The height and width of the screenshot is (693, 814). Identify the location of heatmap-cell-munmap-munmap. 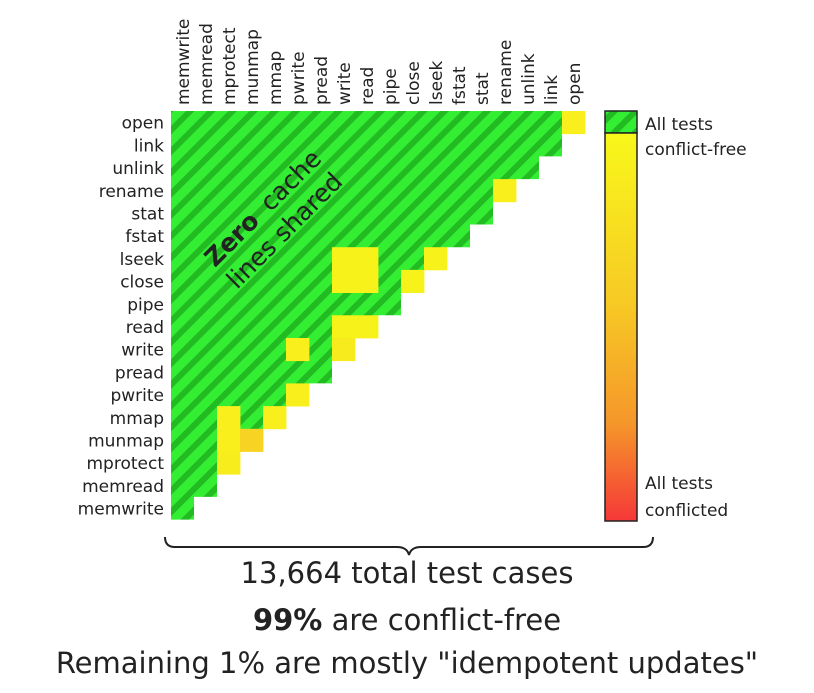
(252, 440).